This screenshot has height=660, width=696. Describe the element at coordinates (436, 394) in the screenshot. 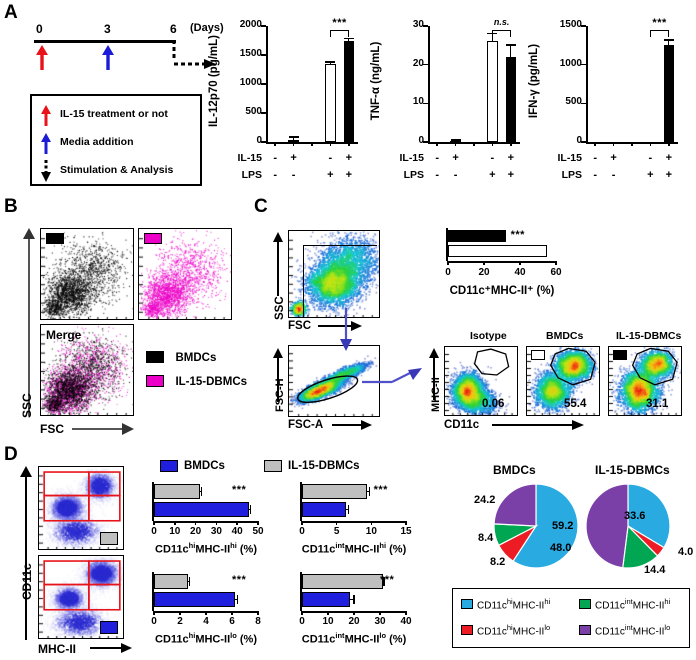

I see `panel-c-mhcii-label: MHC-II` at that location.